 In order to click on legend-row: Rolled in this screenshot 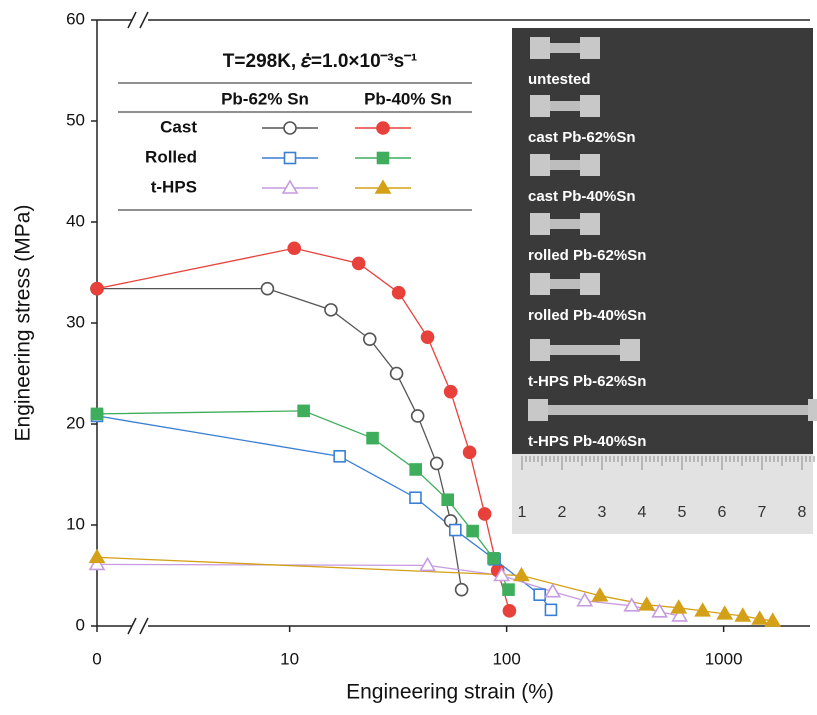, I will do `click(171, 156)`.